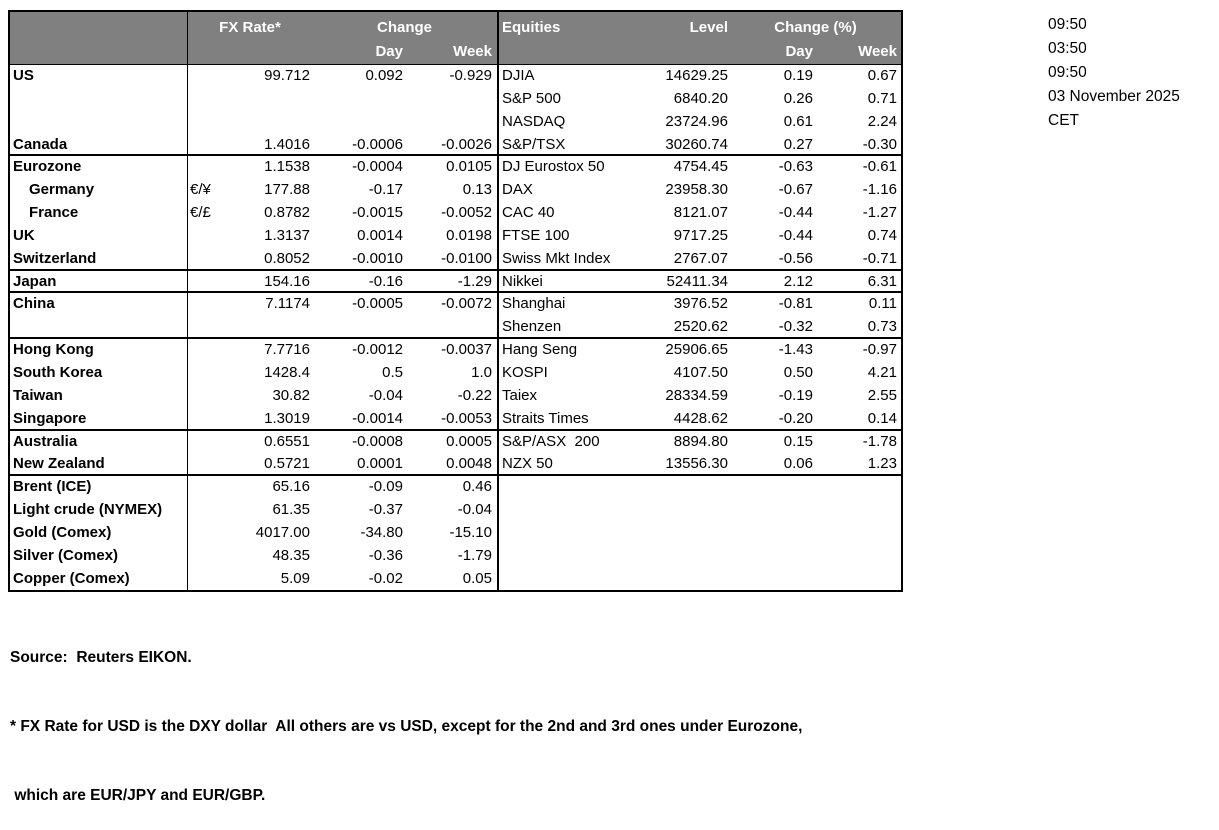  Describe the element at coordinates (291, 395) in the screenshot. I see `fx-rate-cell: 30.82` at that location.